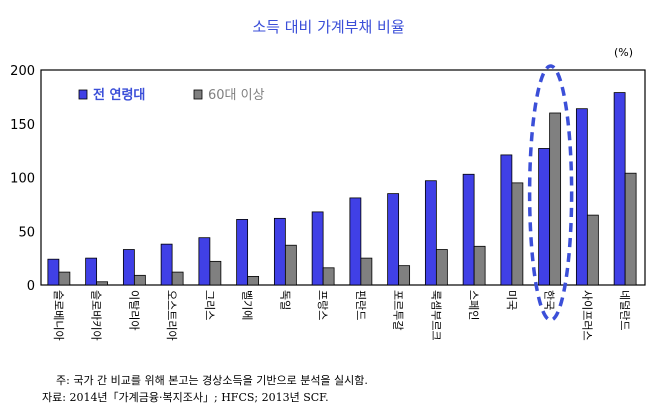 The height and width of the screenshot is (416, 657). What do you see at coordinates (58, 315) in the screenshot?
I see `x-tick-label: 슬로베니아` at bounding box center [58, 315].